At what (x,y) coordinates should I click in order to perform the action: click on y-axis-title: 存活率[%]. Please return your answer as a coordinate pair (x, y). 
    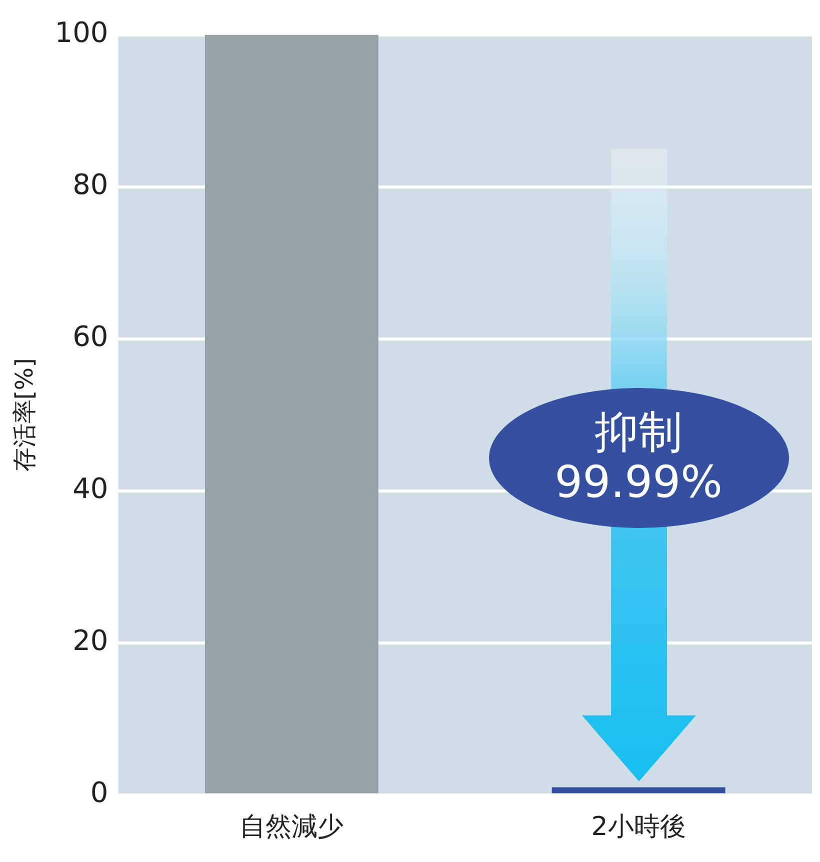
    Looking at the image, I should click on (24, 415).